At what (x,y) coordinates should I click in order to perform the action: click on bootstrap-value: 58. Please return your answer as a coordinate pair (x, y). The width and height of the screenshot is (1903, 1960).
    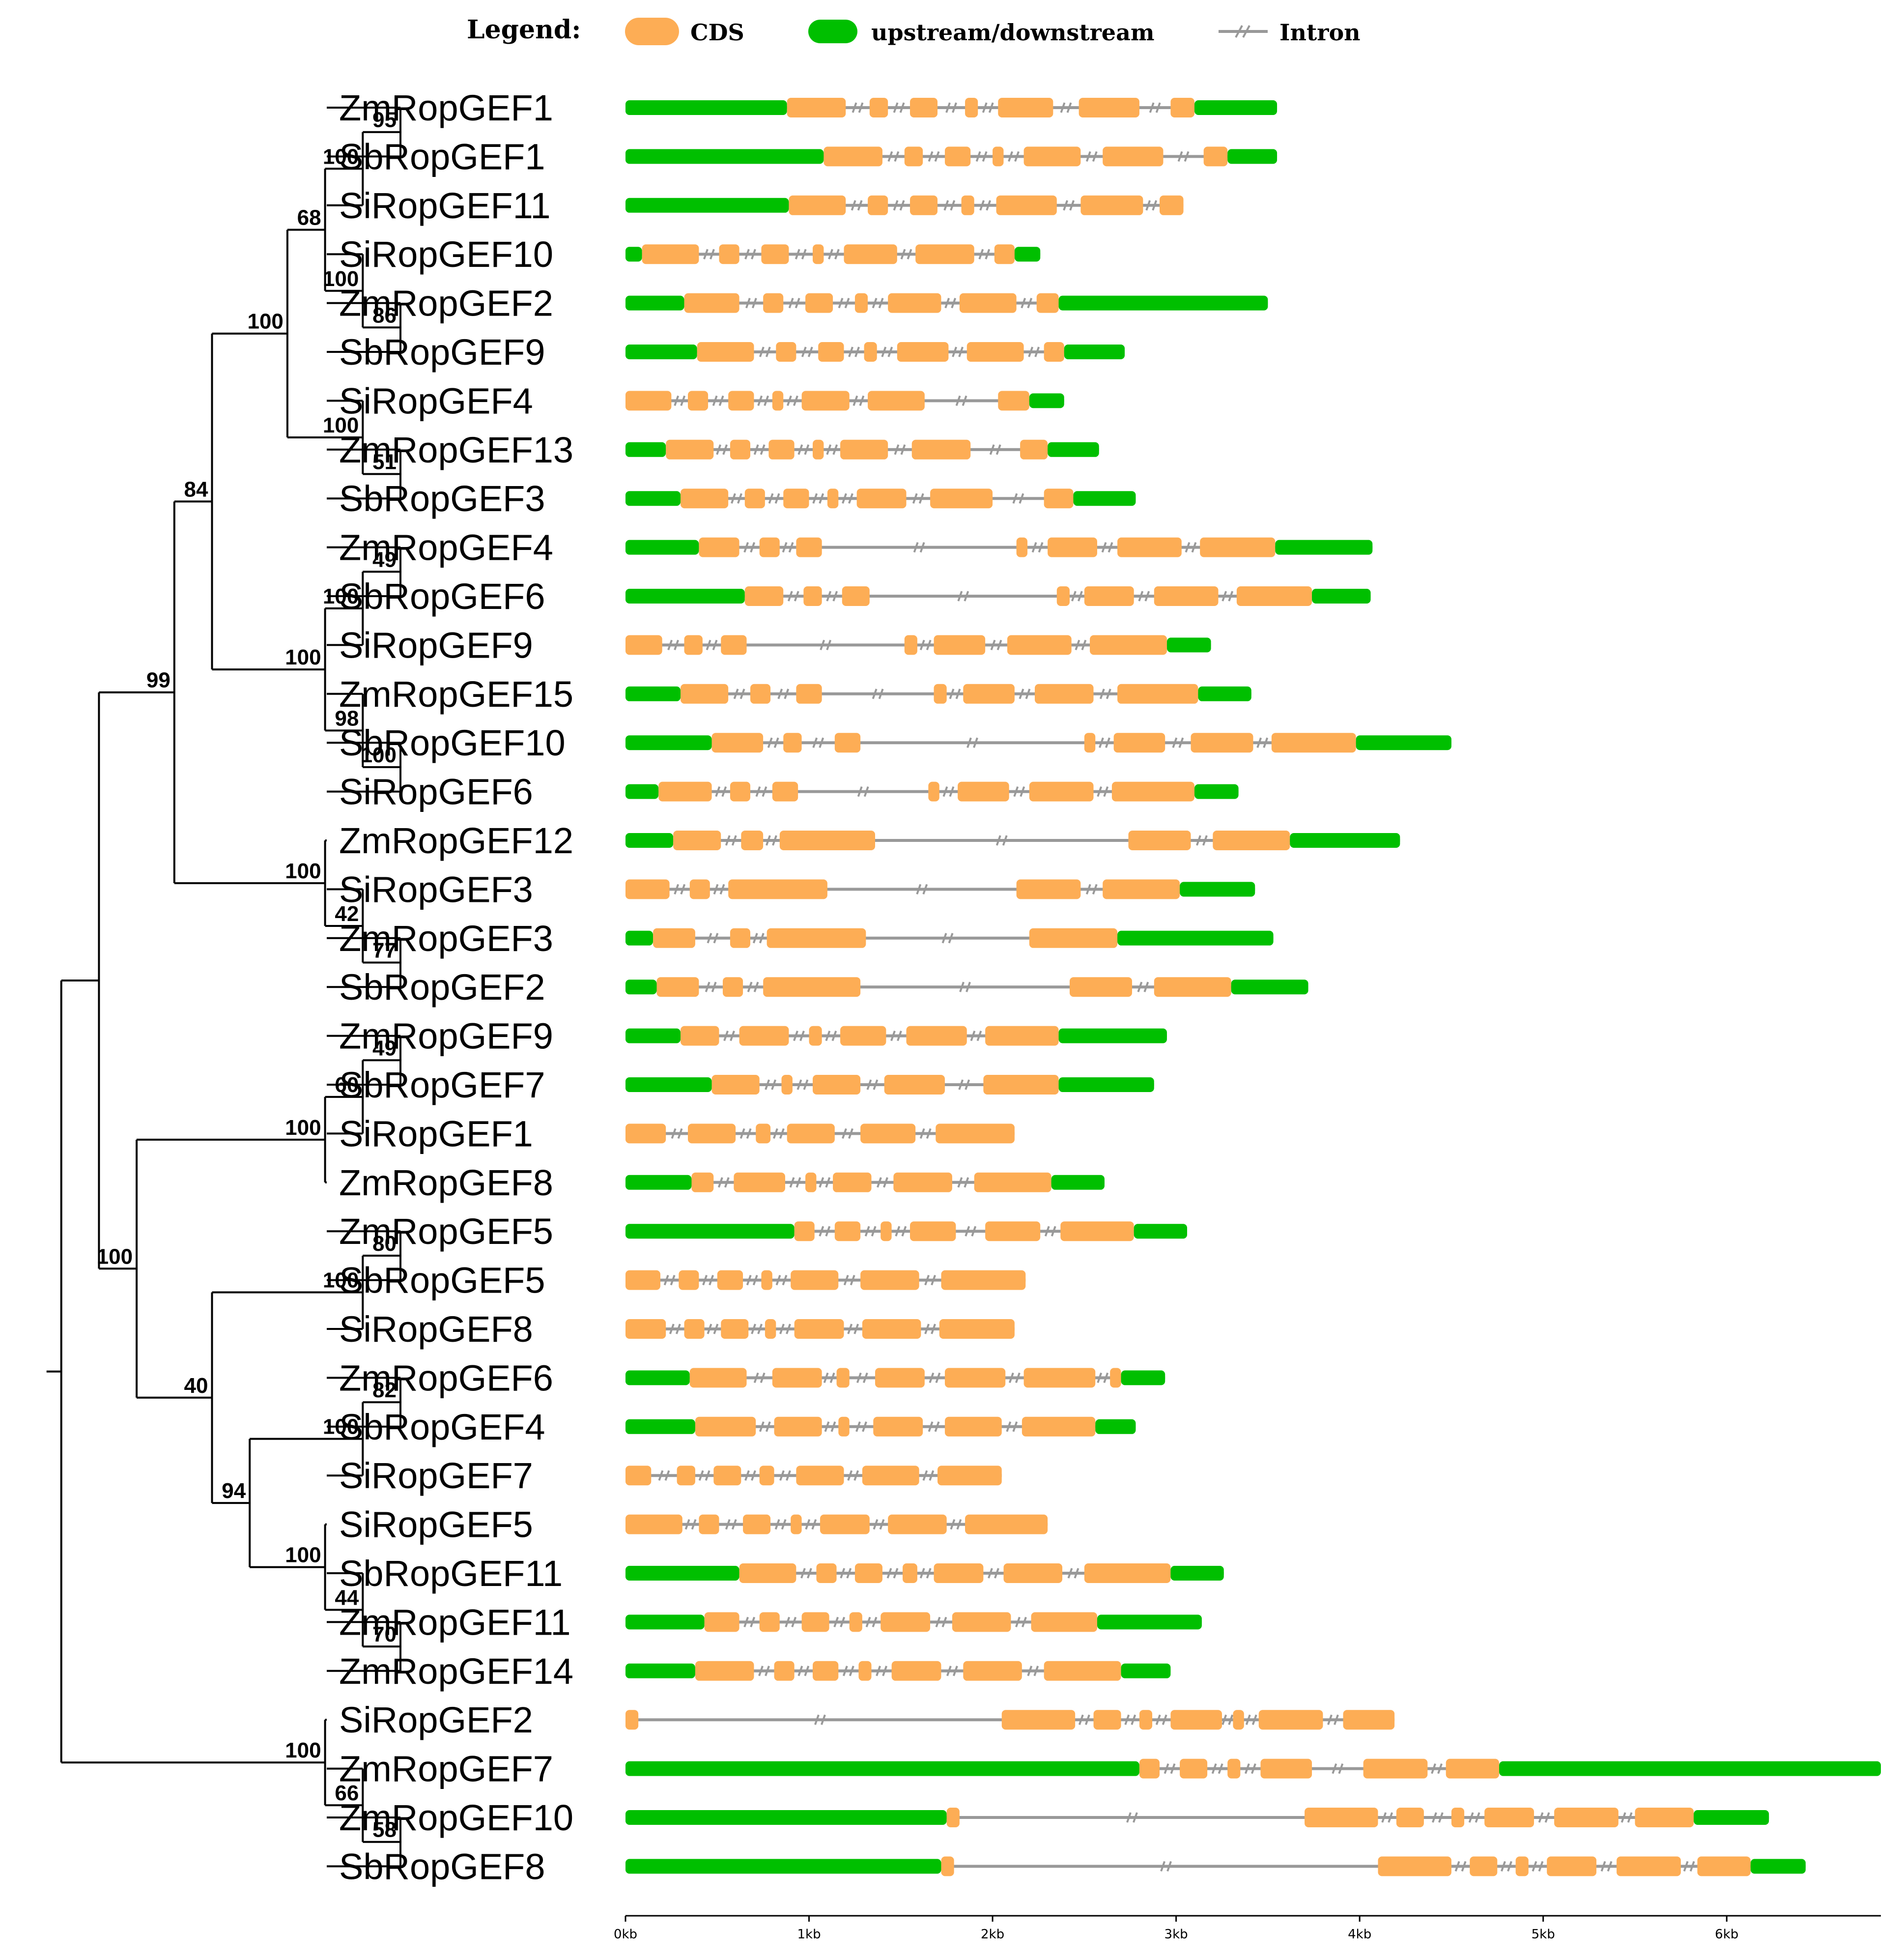
    Looking at the image, I should click on (384, 1830).